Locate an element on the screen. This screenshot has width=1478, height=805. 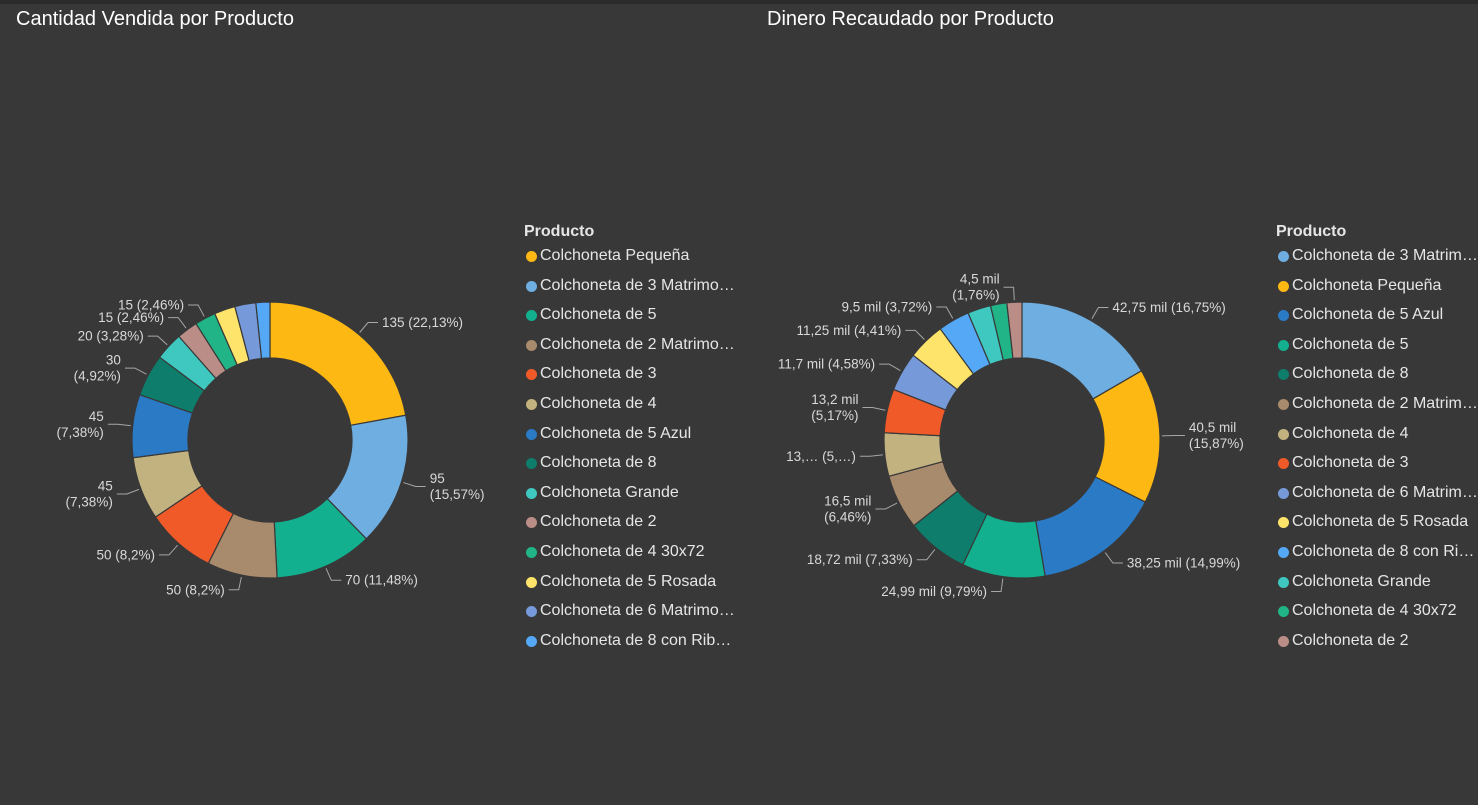
top-border is located at coordinates (739, 2).